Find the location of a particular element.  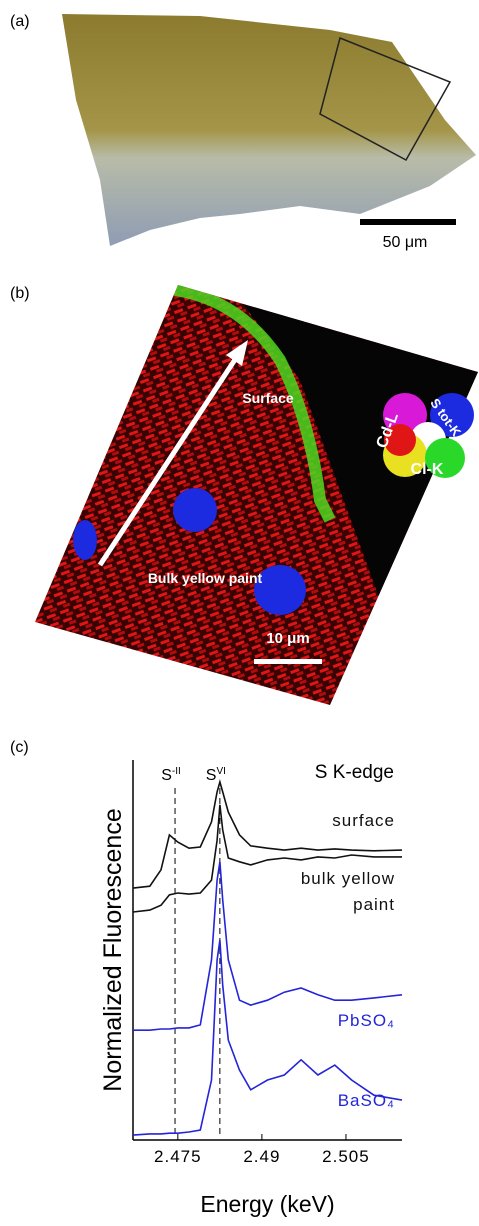

marker-label: S-II is located at coordinates (171, 775).